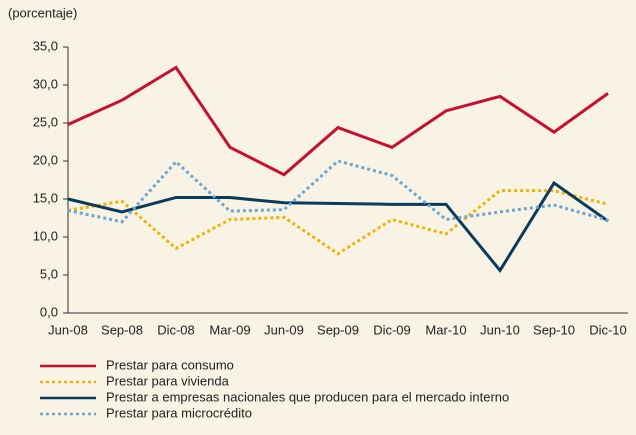 This screenshot has width=636, height=435. Describe the element at coordinates (45, 83) in the screenshot. I see `y-tick-label: 30,0` at that location.